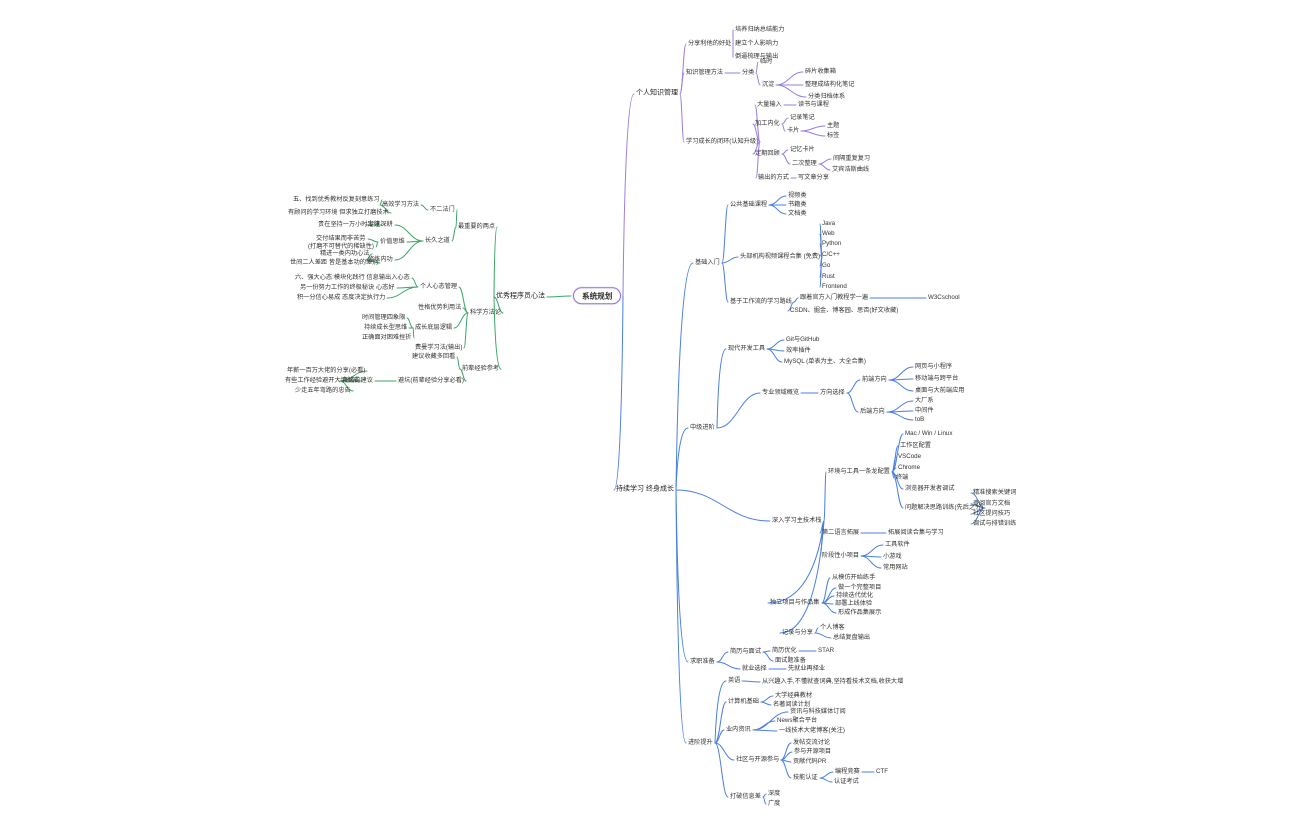 Image resolution: width=1296 pixels, height=840 pixels. Describe the element at coordinates (897, 545) in the screenshot. I see `mindmap-node: 工具软件` at that location.